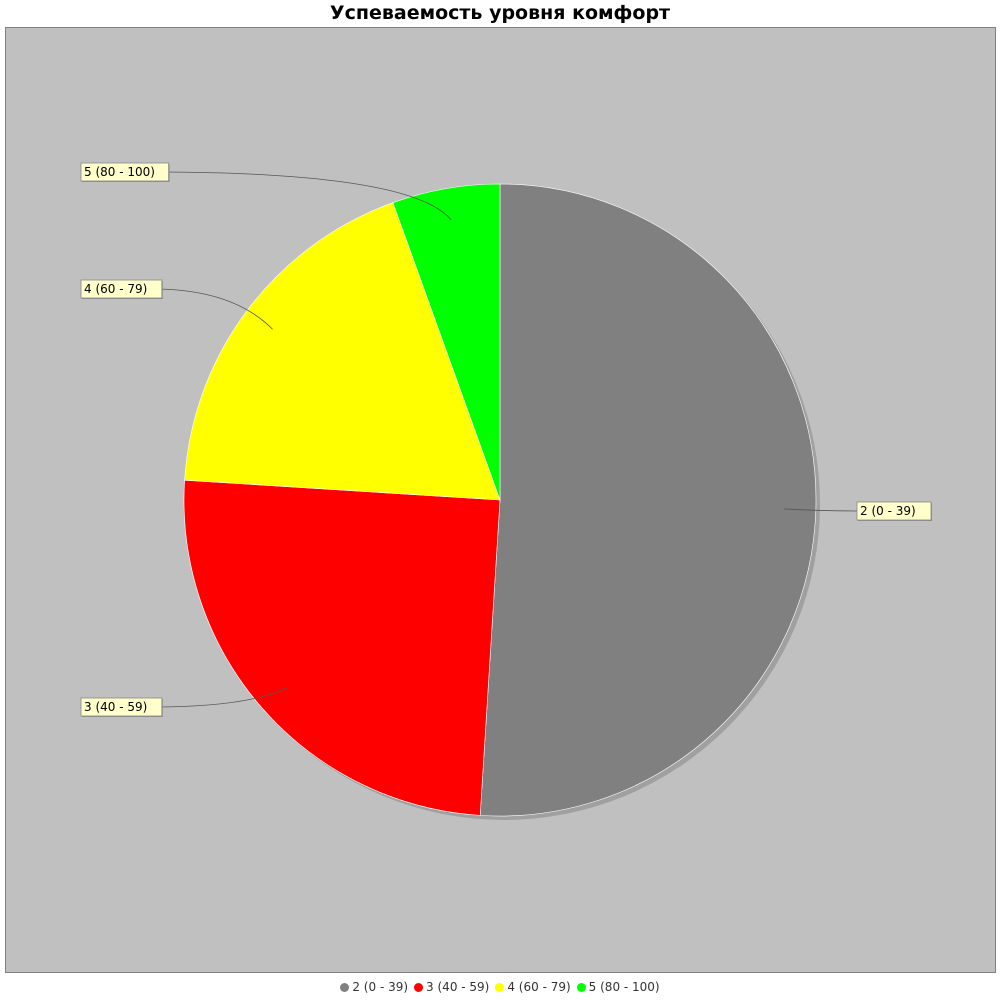 This screenshot has height=1000, width=1000. Describe the element at coordinates (458, 987) in the screenshot. I see `legend-label: 3 (40 - 59)` at that location.